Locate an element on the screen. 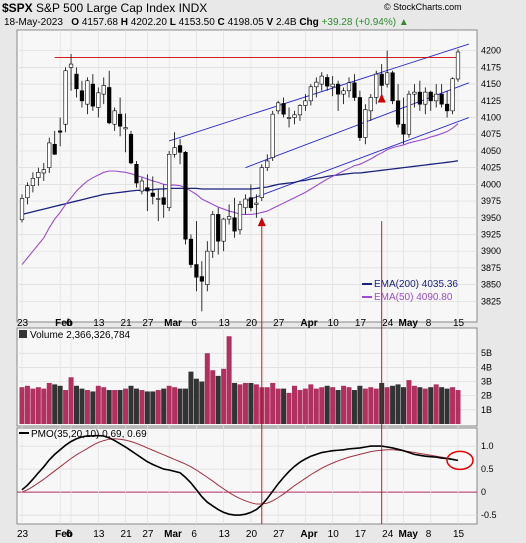 The image size is (526, 543). pmo-tick-label: 0 is located at coordinates (483, 492).